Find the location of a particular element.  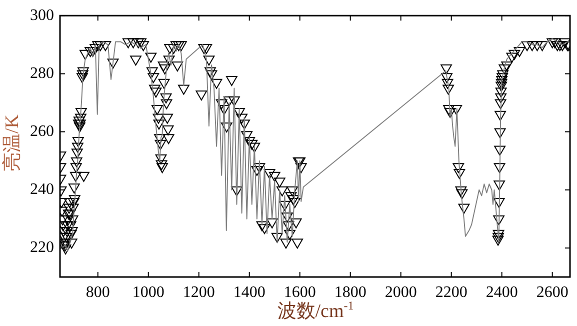

y-tick-label: 240 is located at coordinates (42, 189).